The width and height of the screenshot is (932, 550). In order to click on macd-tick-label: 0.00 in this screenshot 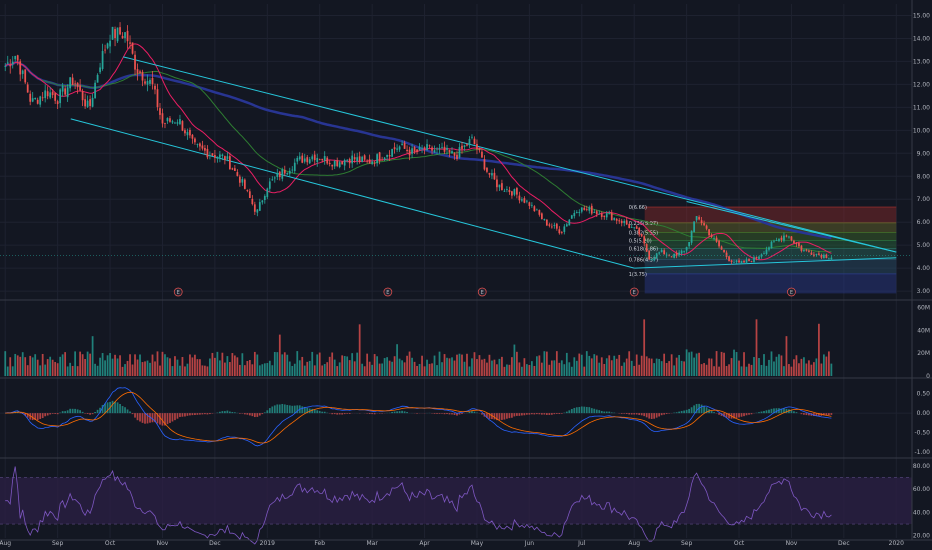, I will do `click(924, 413)`.